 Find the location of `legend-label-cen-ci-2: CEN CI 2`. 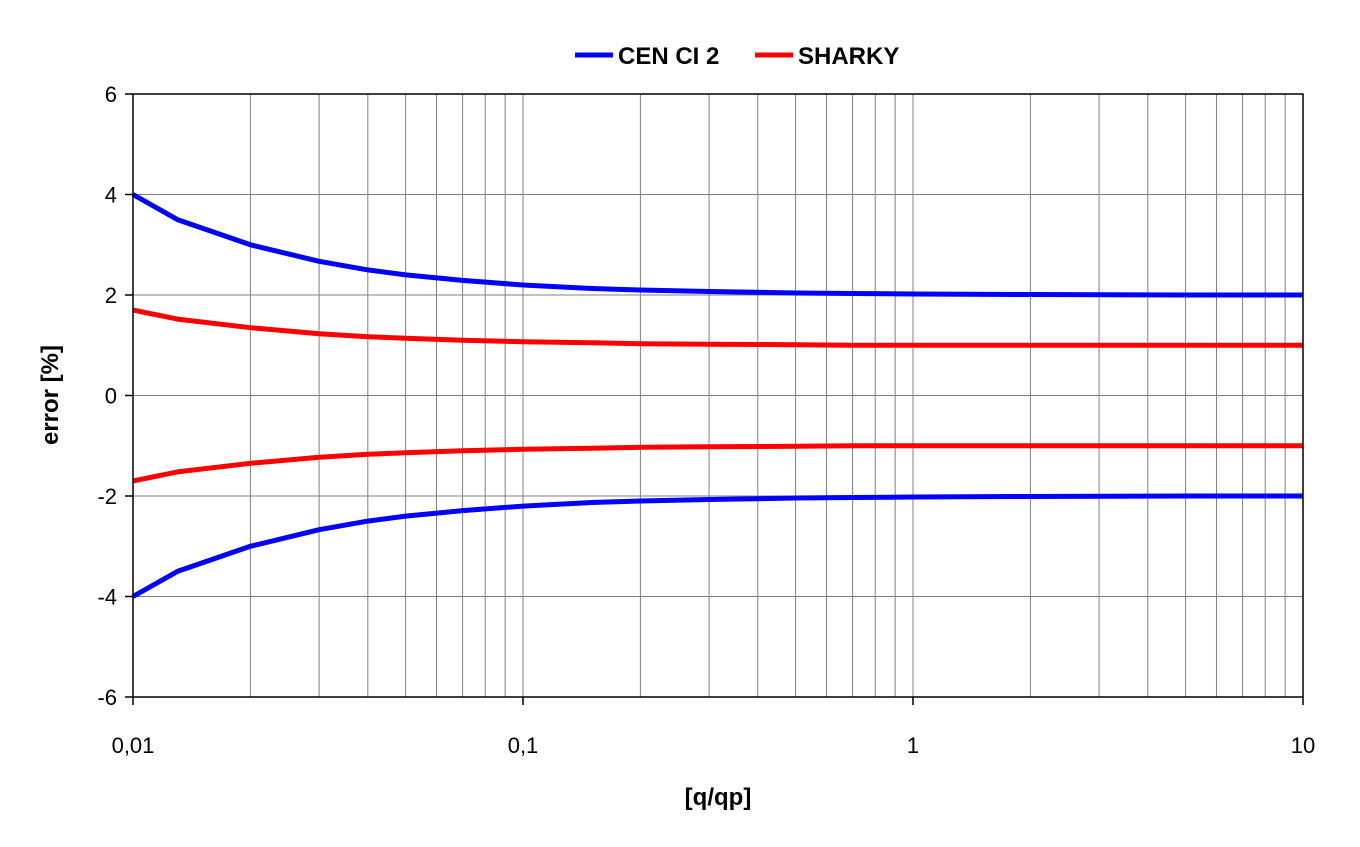

legend-label-cen-ci-2: CEN CI 2 is located at coordinates (668, 56).